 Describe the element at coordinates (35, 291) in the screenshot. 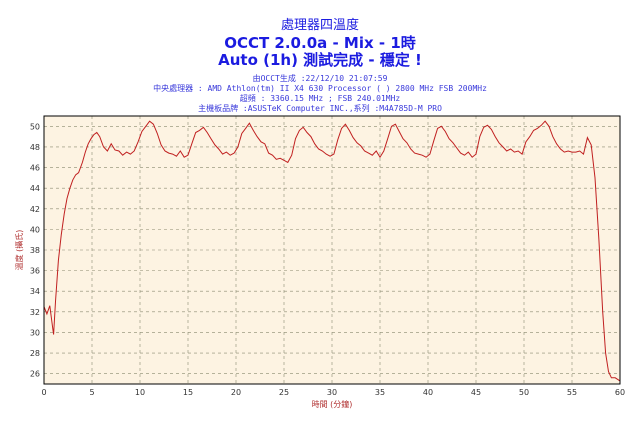

I see `y-tick-label: 34` at that location.